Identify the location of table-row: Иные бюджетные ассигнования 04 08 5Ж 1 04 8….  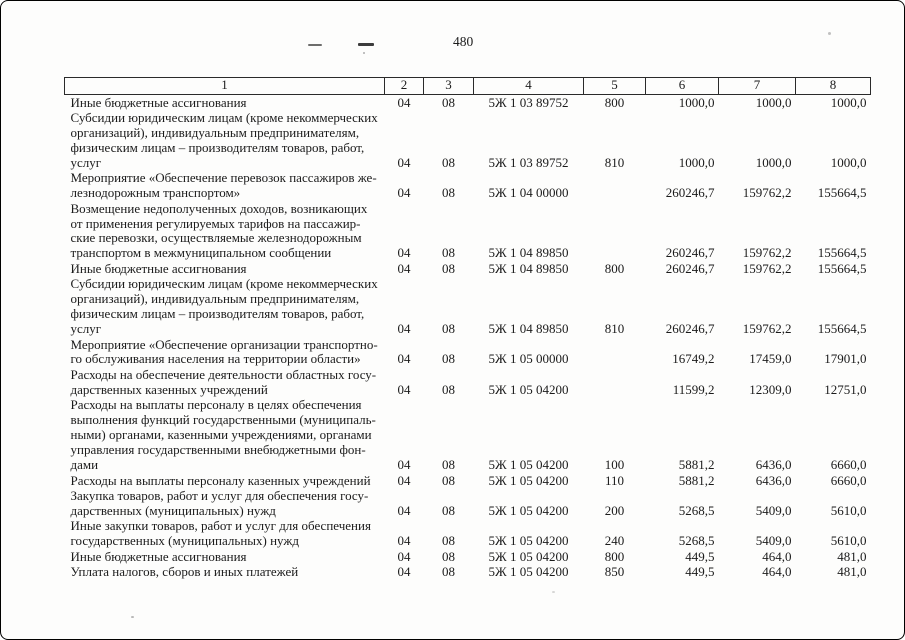
(468, 269).